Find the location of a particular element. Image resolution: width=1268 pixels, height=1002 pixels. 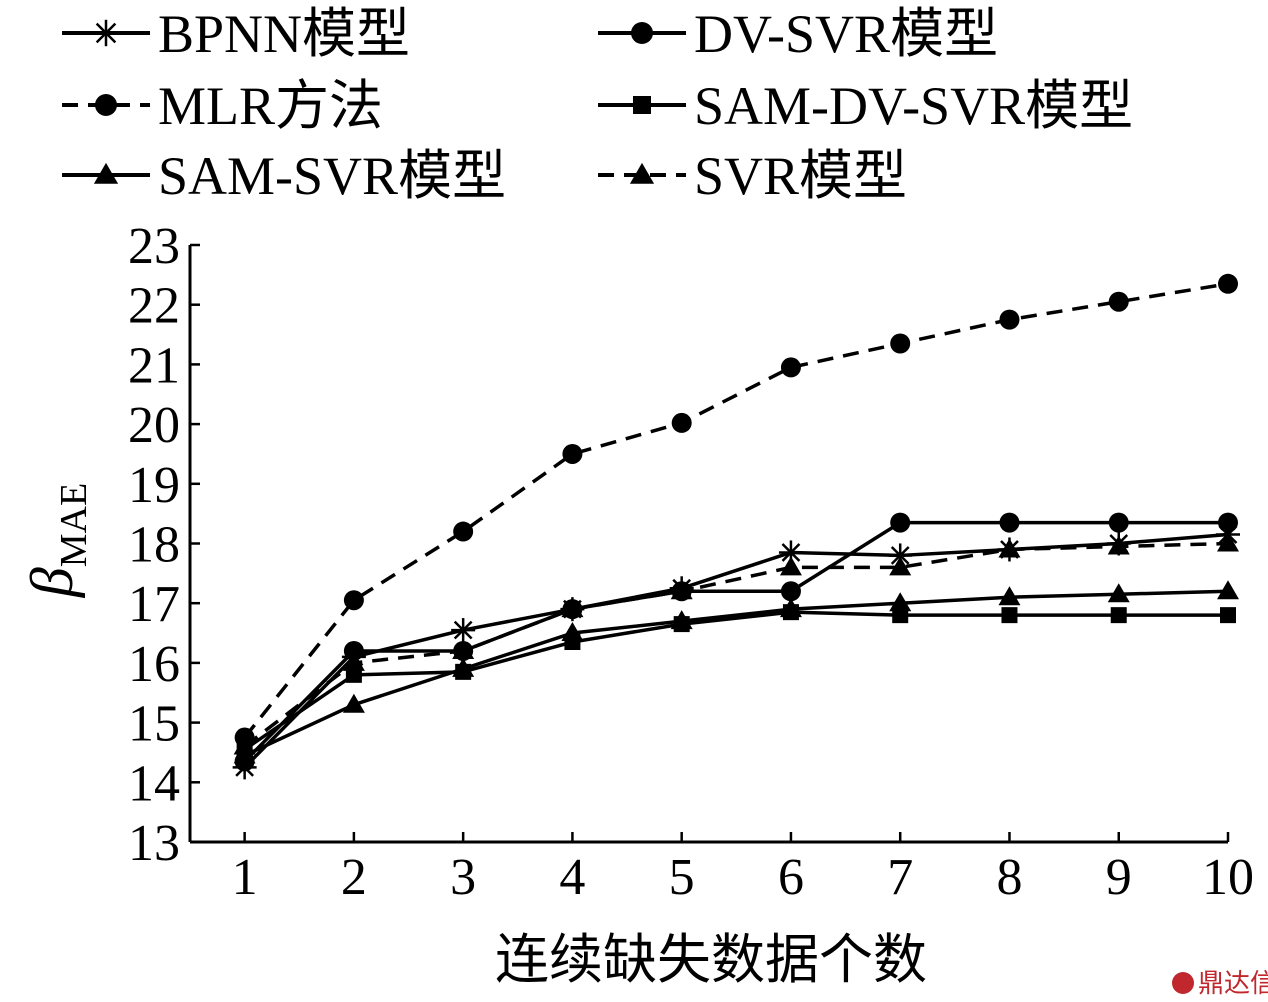

y-tick-label: 19 is located at coordinates (154, 485).